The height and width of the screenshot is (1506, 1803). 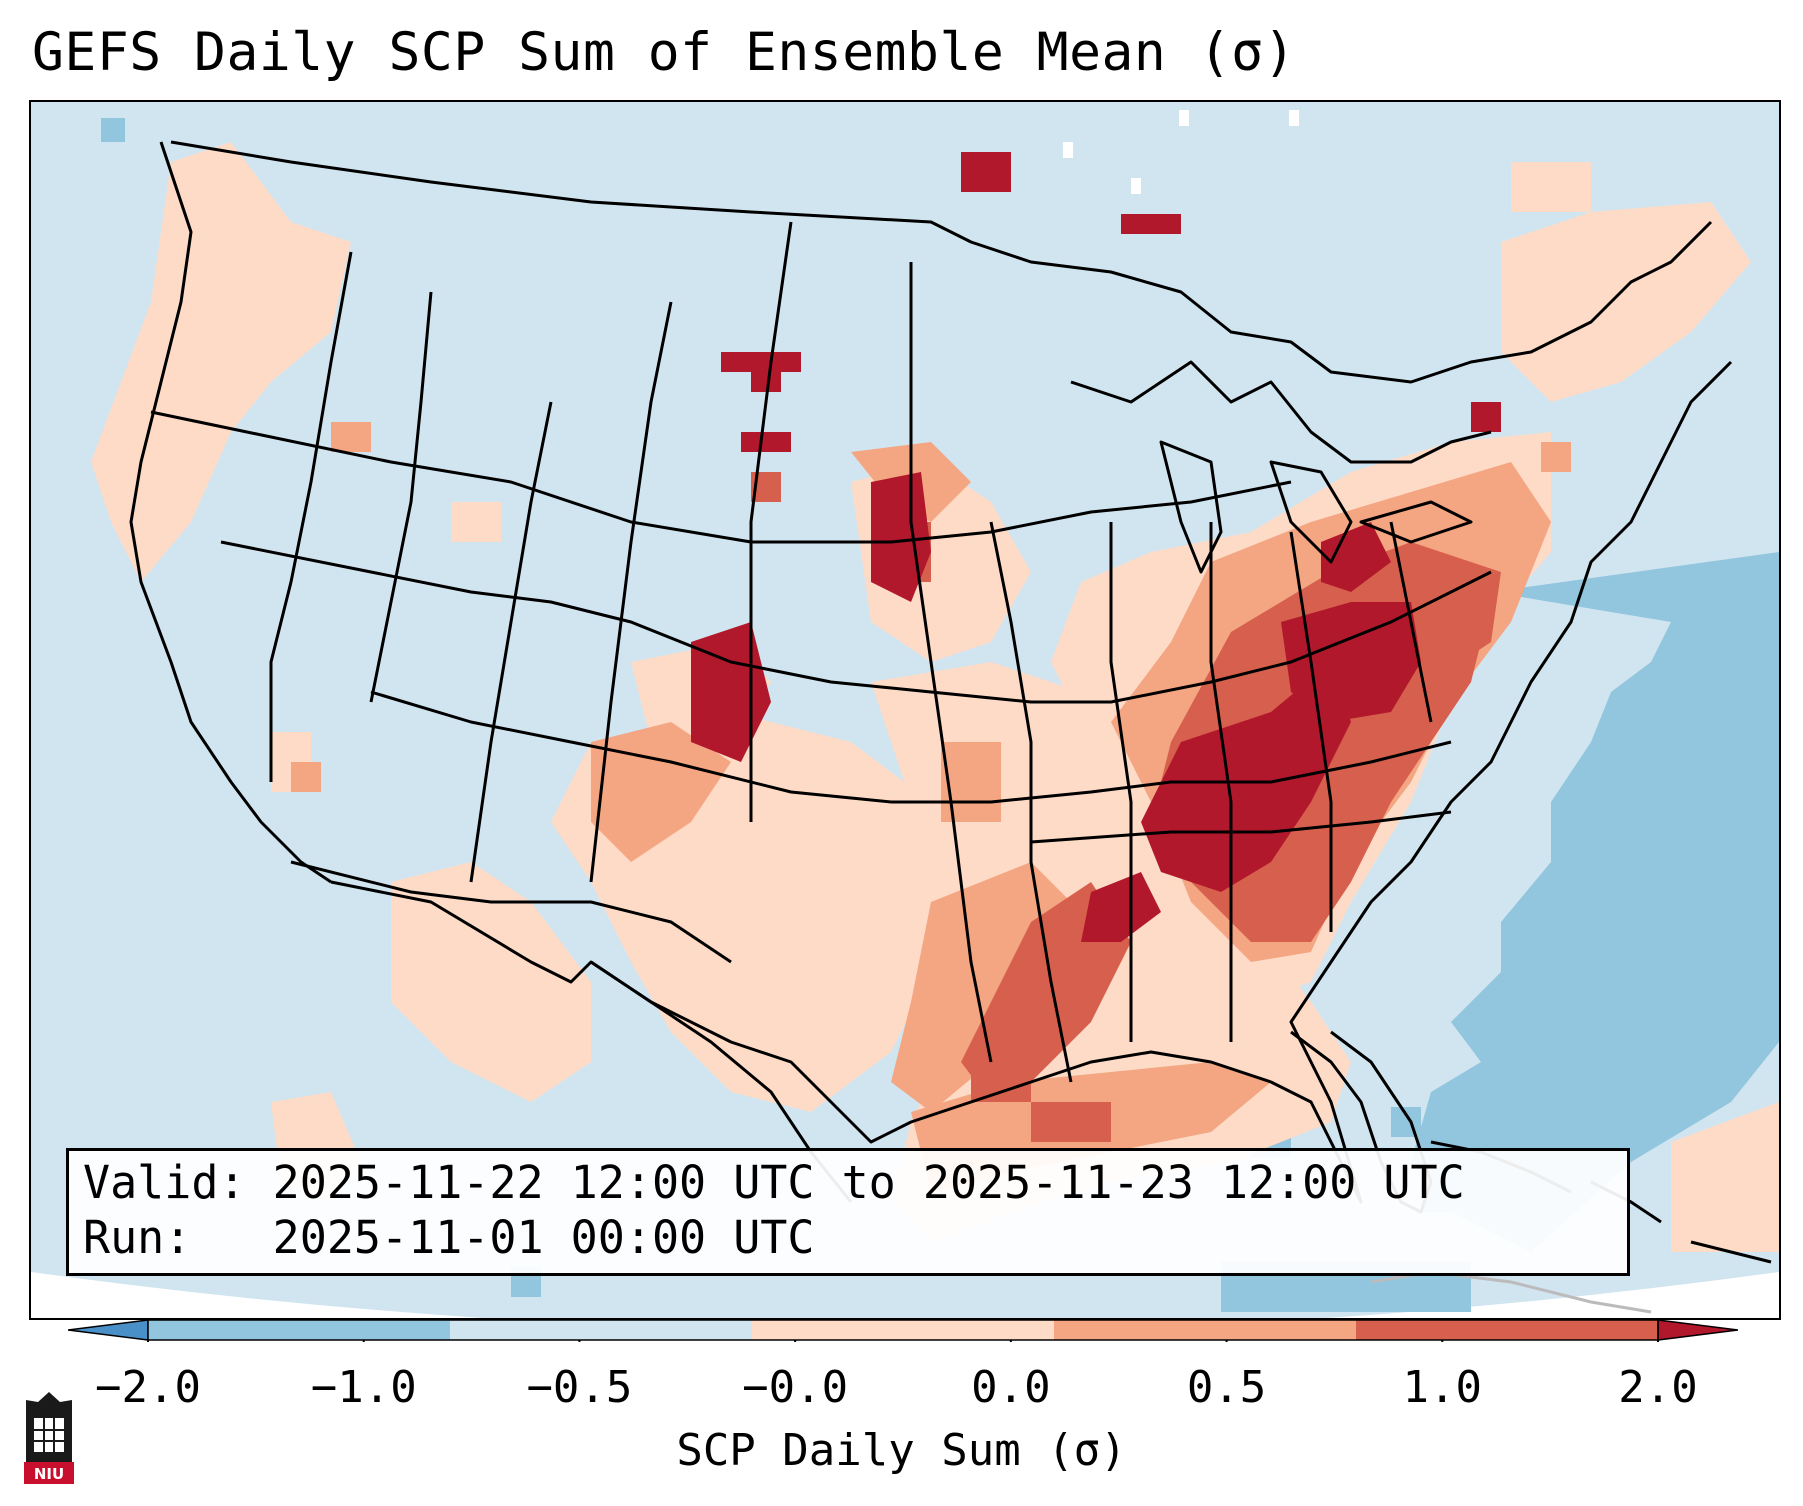 What do you see at coordinates (905, 1295) in the screenshot?
I see `projection-edge` at bounding box center [905, 1295].